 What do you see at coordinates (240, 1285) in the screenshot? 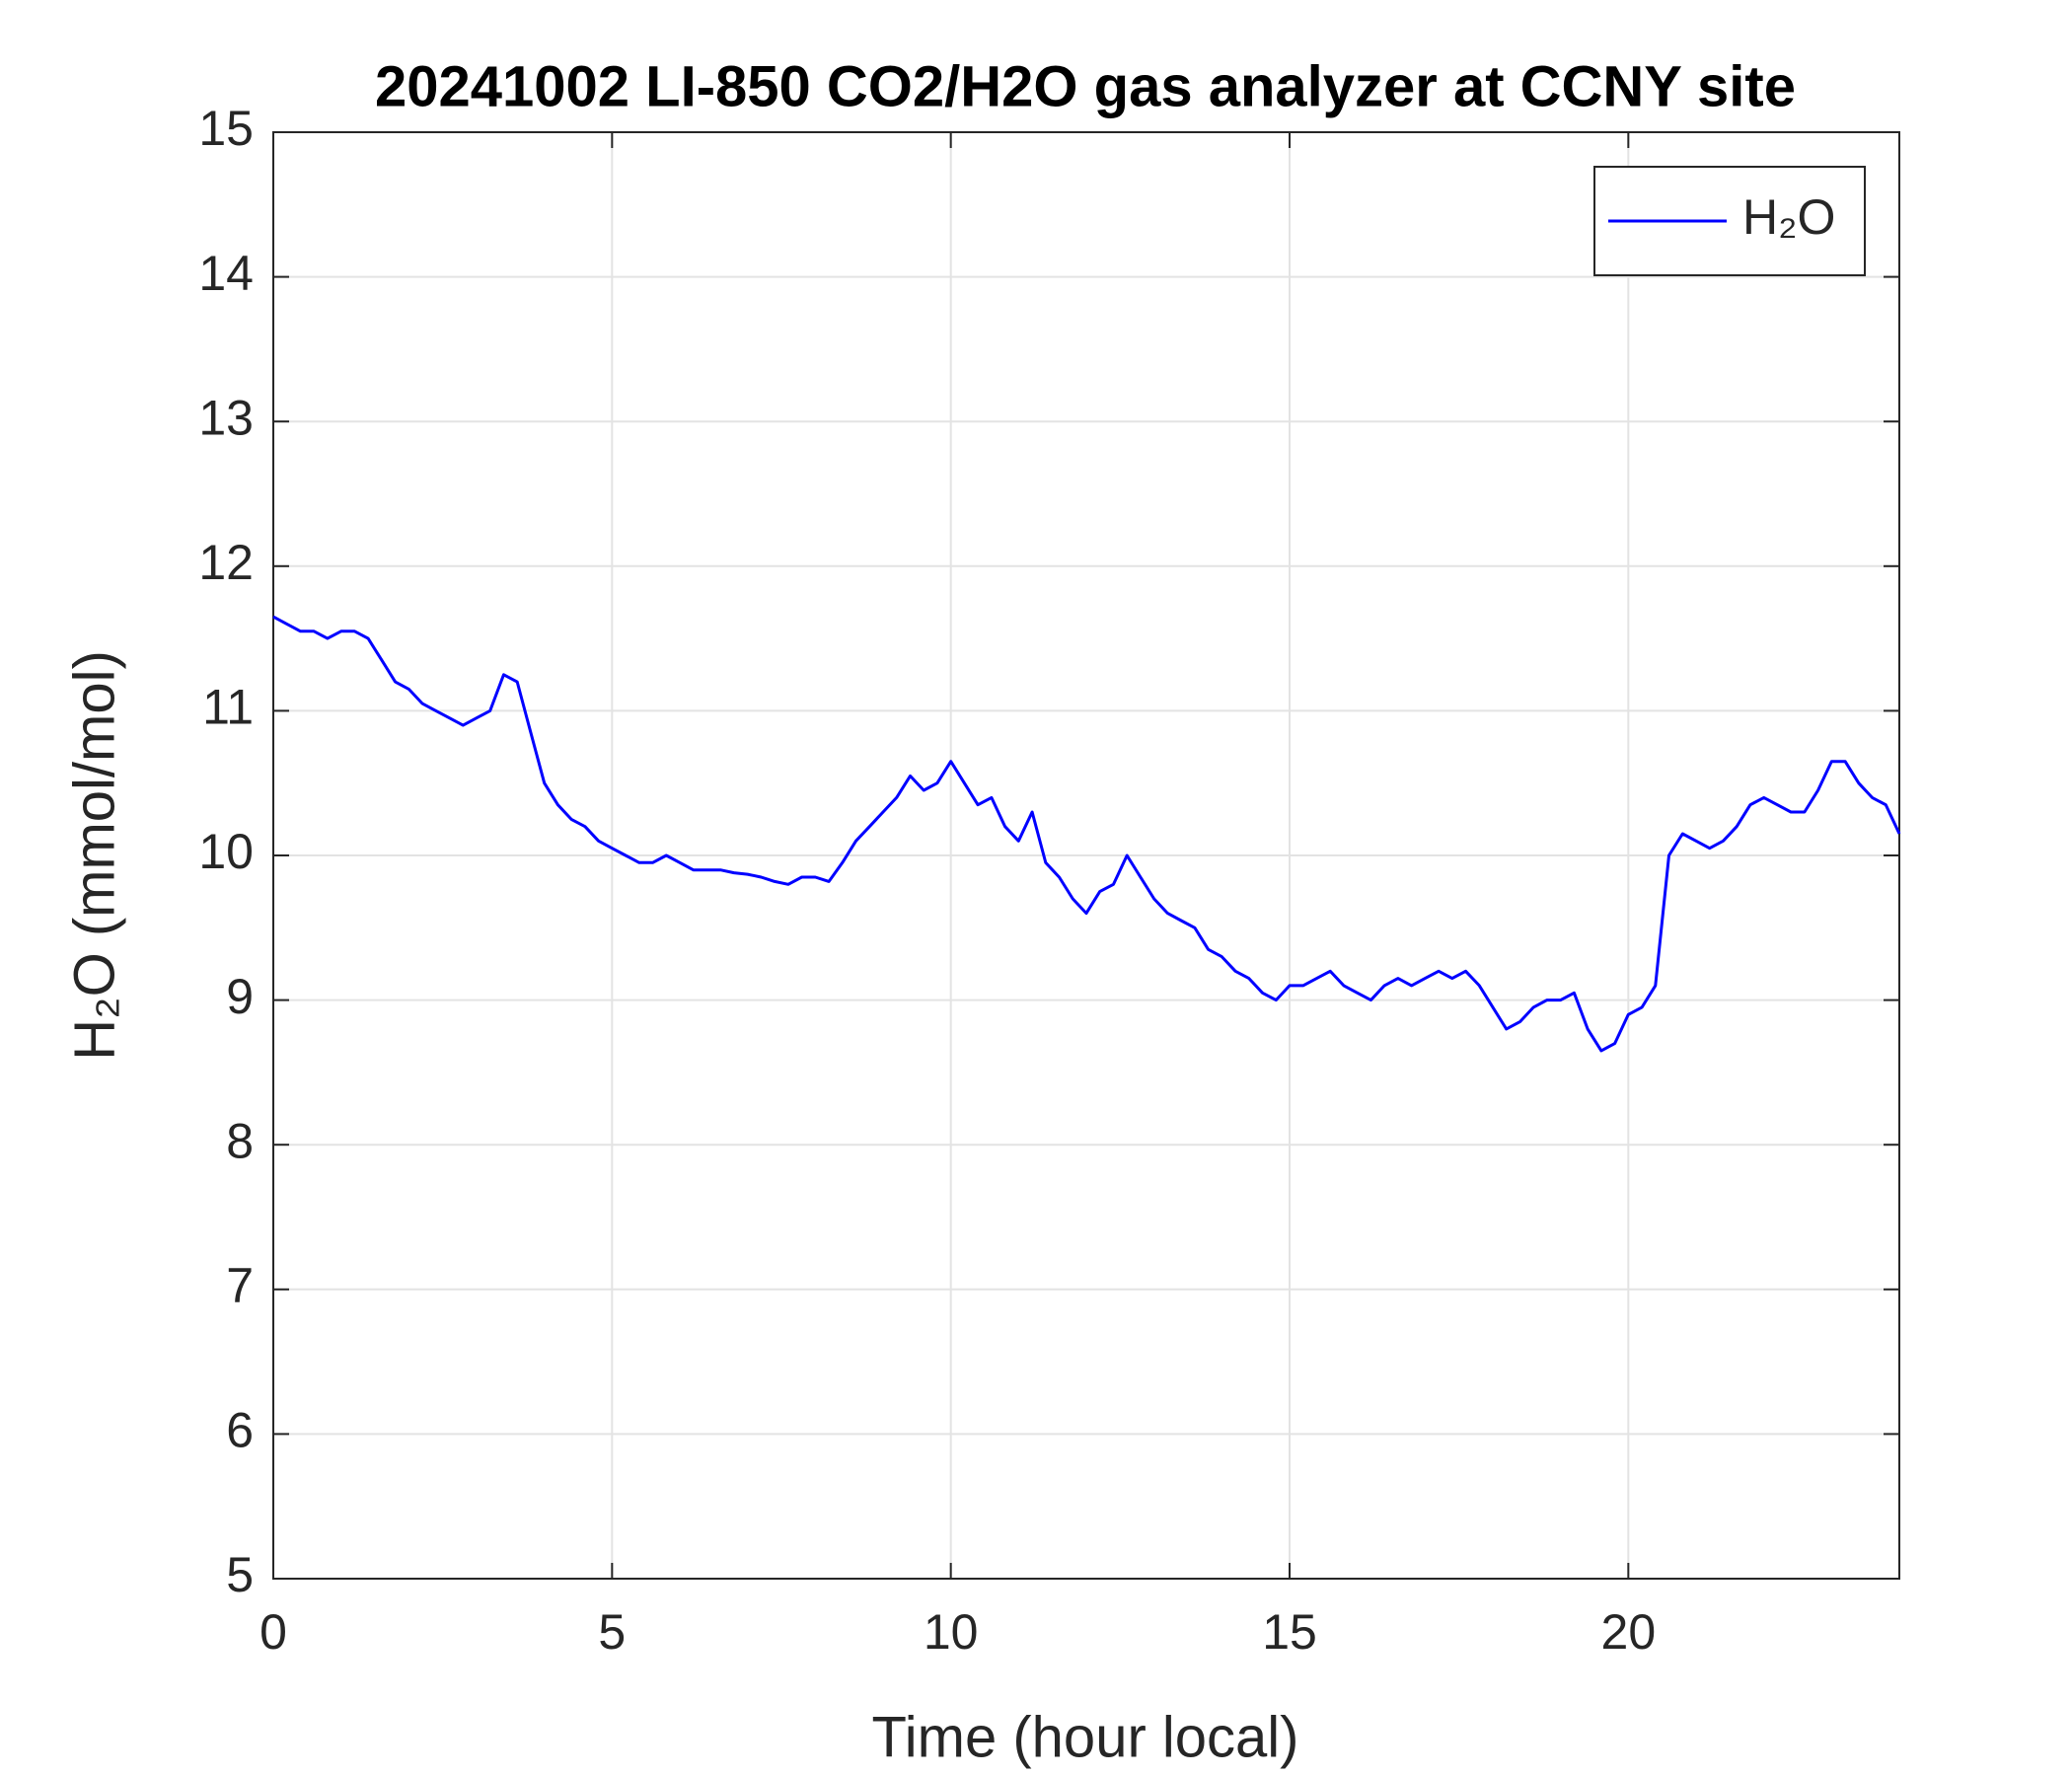
I see `y-tick-label: 7` at bounding box center [240, 1285].